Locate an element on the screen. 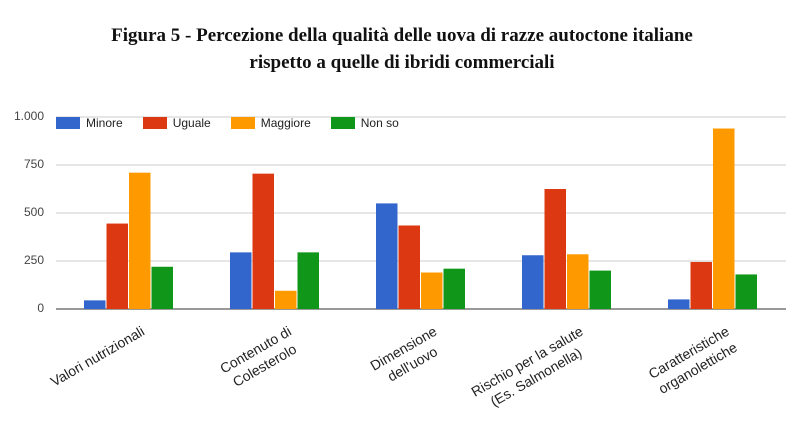  legend-item: Maggiore is located at coordinates (270, 123).